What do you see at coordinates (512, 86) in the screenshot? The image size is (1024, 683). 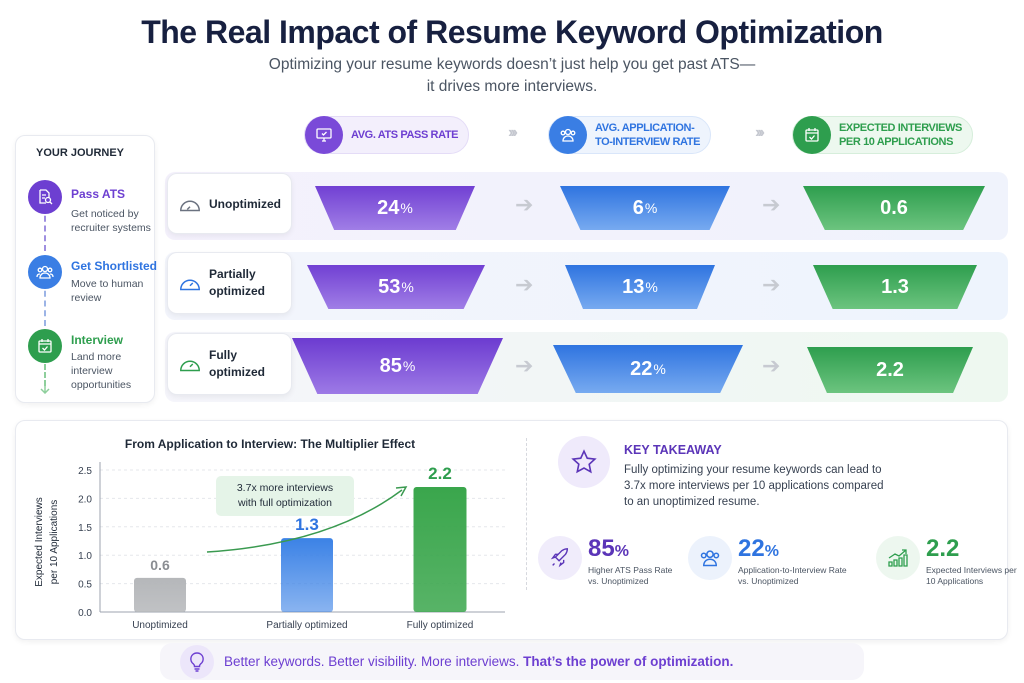 I see `subtitle-line2: it drives more interviews.` at bounding box center [512, 86].